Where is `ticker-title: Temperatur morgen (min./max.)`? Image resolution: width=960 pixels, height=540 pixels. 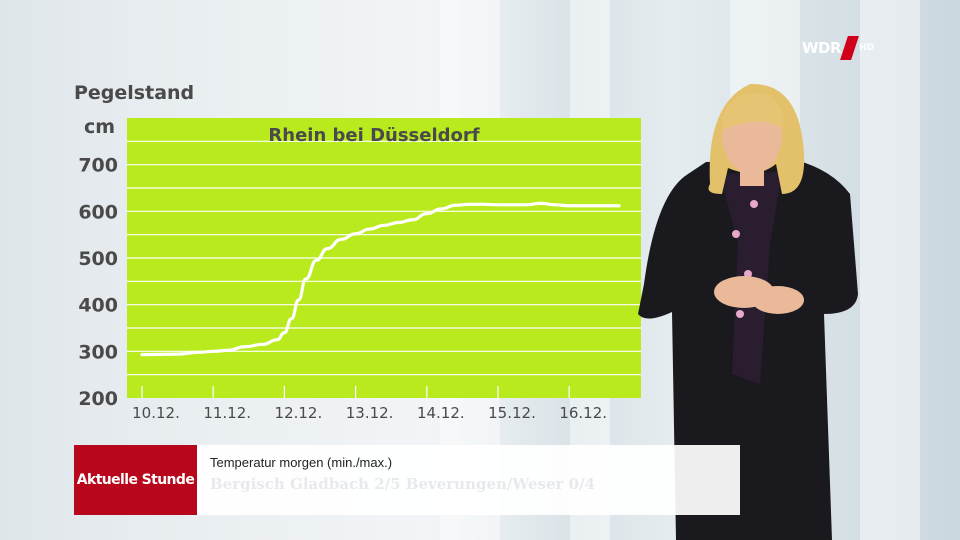 ticker-title: Temperatur morgen (min./max.) is located at coordinates (301, 462).